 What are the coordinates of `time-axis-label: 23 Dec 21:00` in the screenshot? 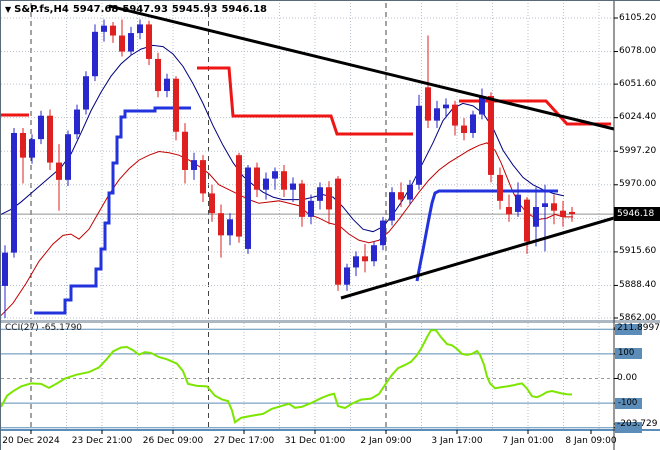 It's located at (102, 441).